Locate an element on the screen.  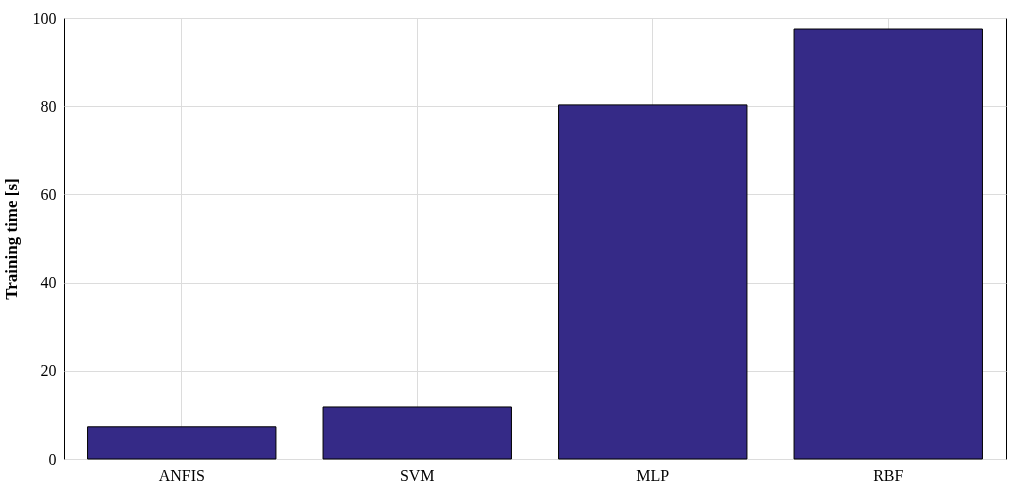
x-tick-label: RBF is located at coordinates (888, 475).